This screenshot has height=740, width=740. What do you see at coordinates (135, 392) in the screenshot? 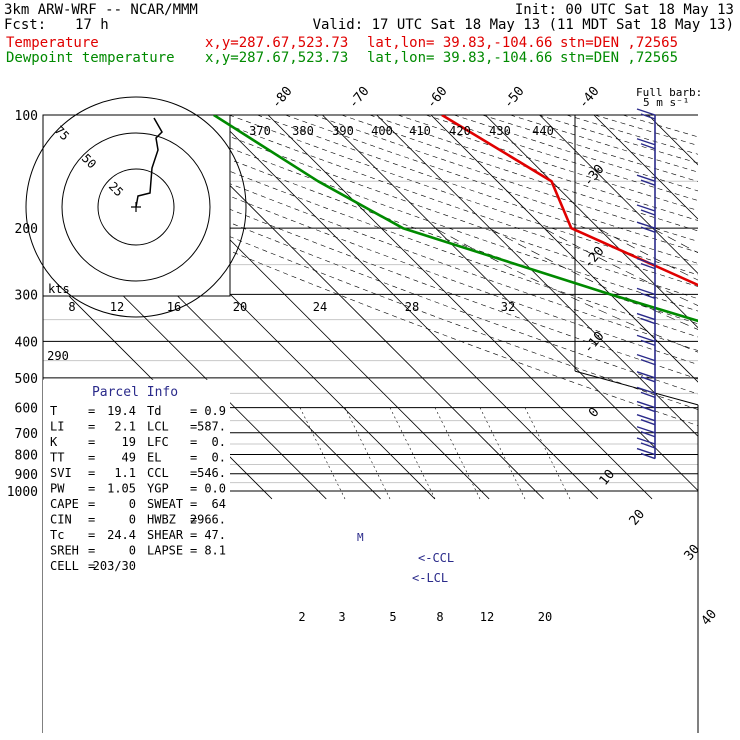
I see `parcel-info-title: Parcel Info` at bounding box center [135, 392].